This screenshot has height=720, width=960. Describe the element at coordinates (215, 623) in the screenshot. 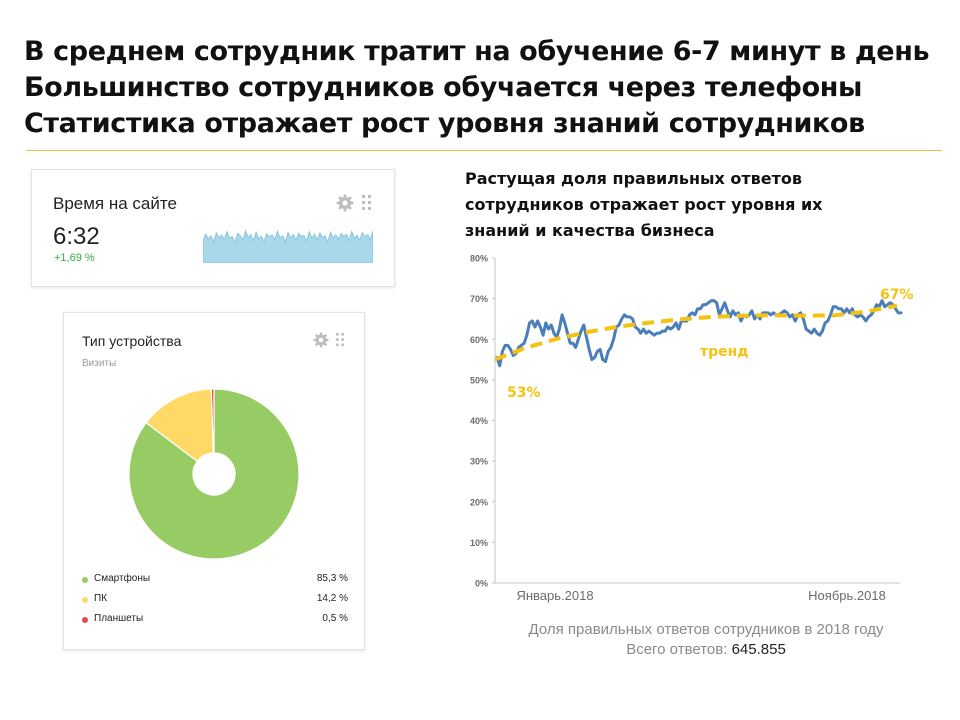

I see `legend-row-tablets: Планшеты 0,5 %` at that location.